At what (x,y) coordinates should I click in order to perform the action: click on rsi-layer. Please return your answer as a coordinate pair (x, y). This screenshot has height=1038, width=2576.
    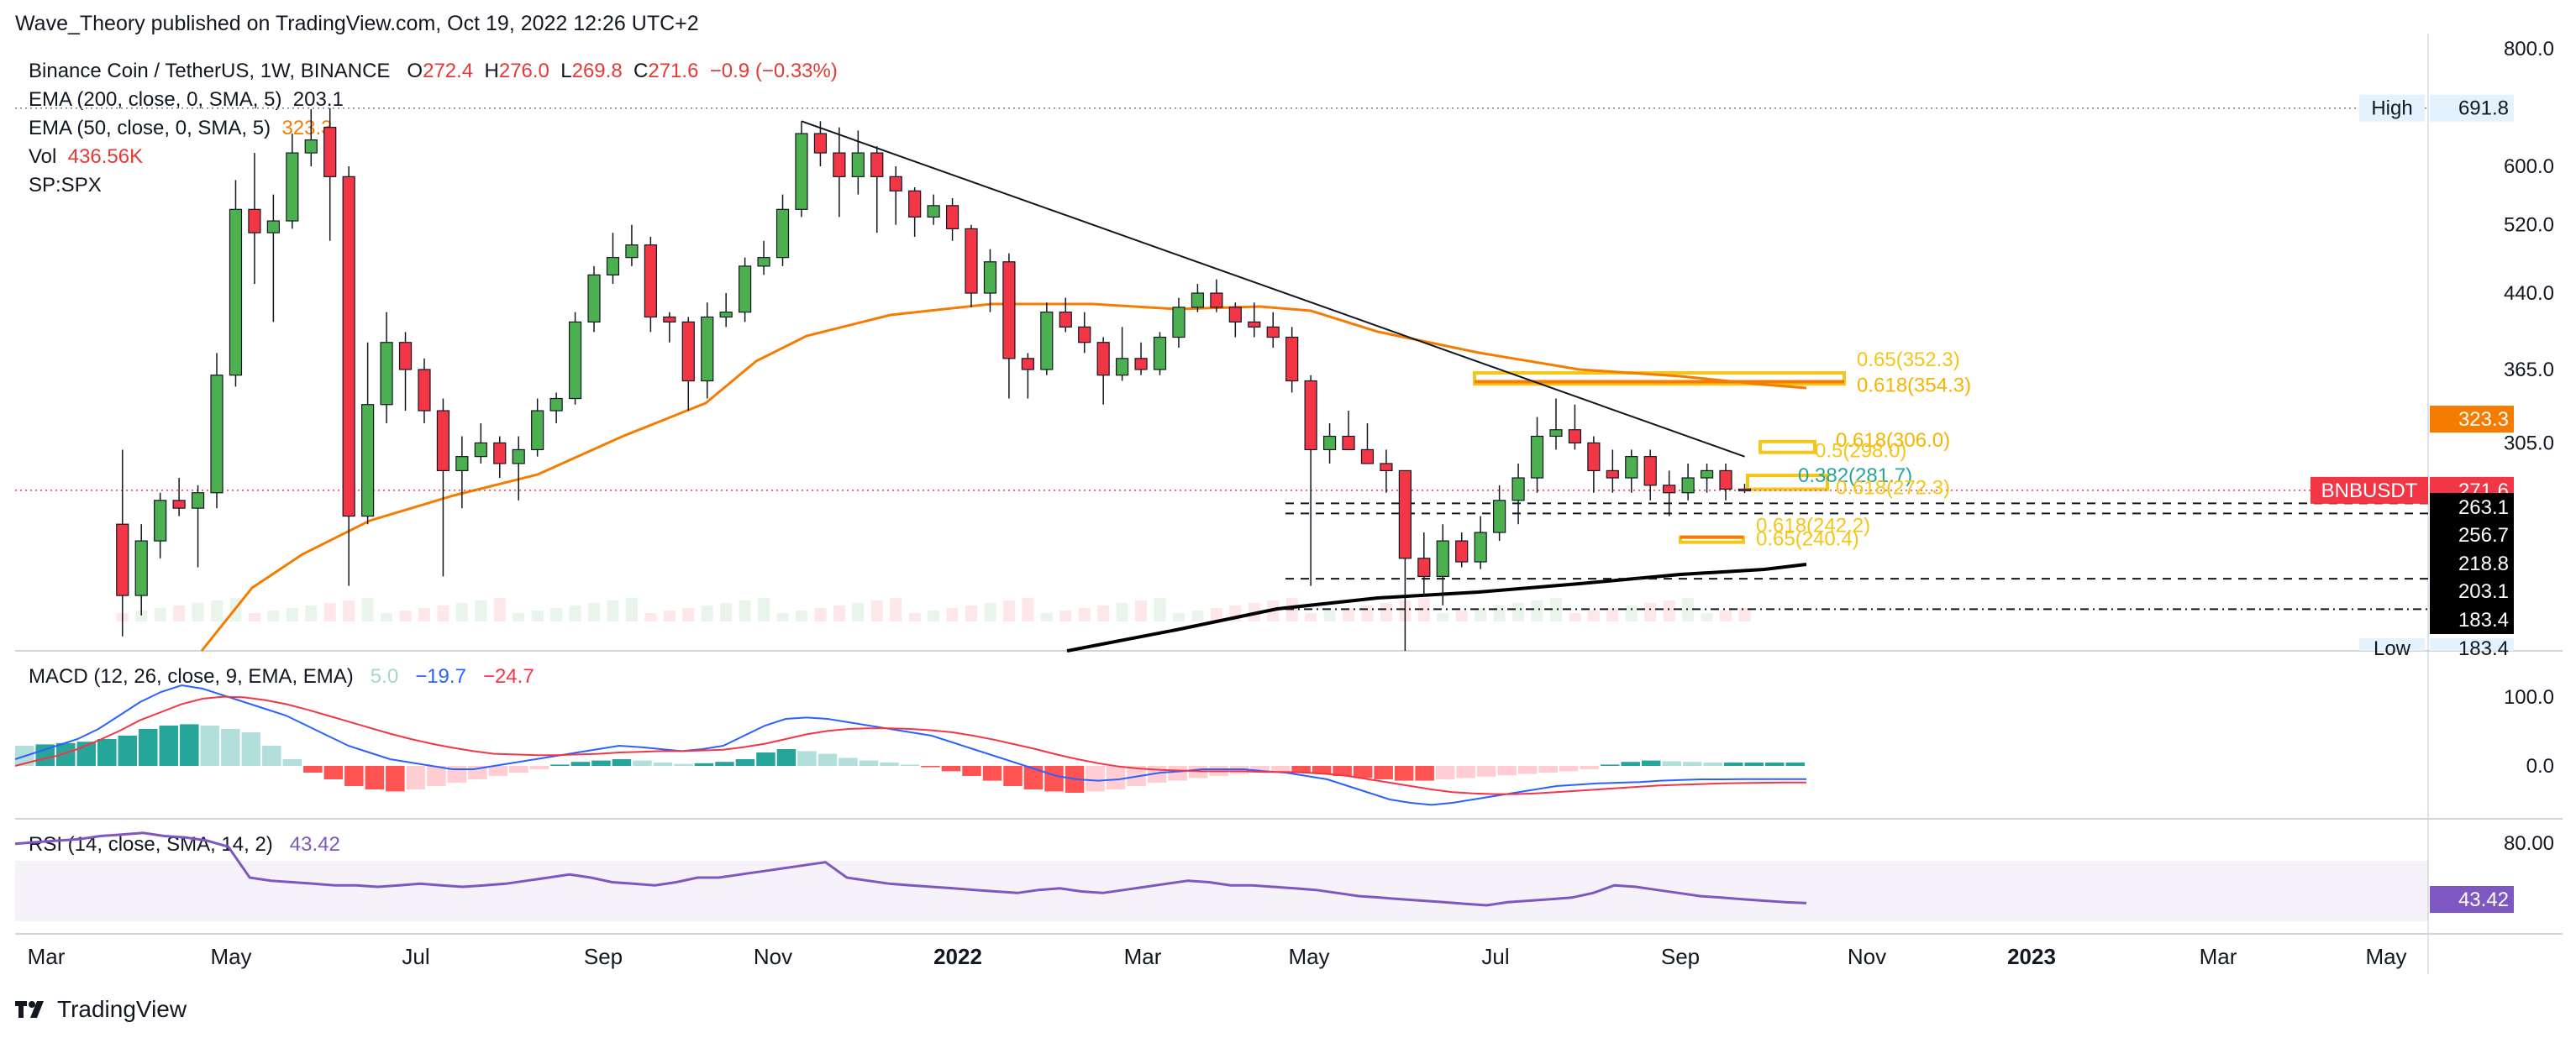
    Looking at the image, I should click on (910, 869).